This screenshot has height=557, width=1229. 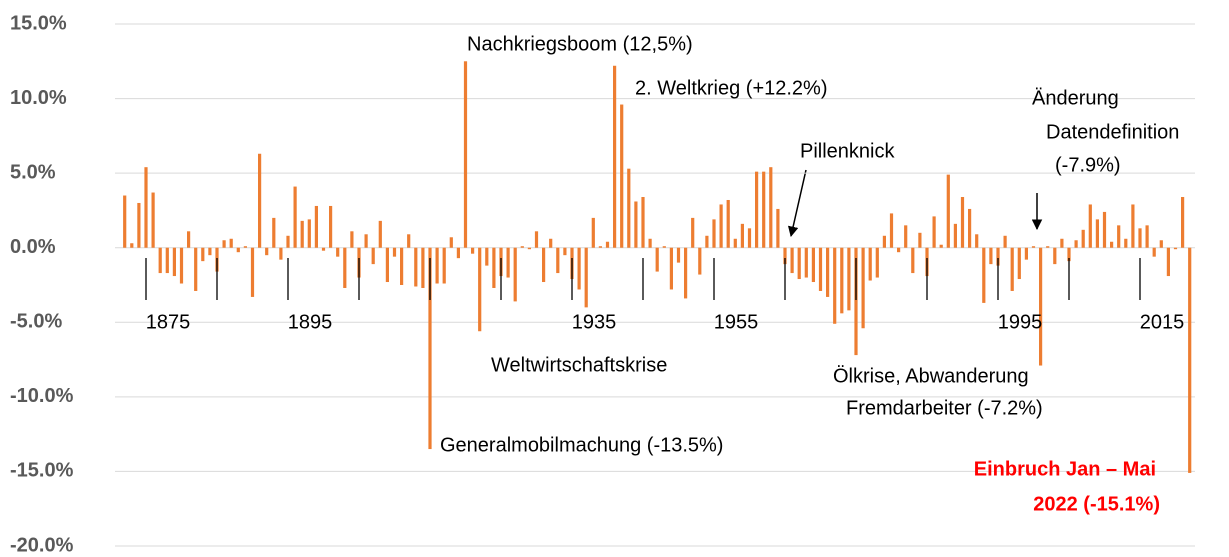 What do you see at coordinates (168, 322) in the screenshot?
I see `x-tick-label: 1875` at bounding box center [168, 322].